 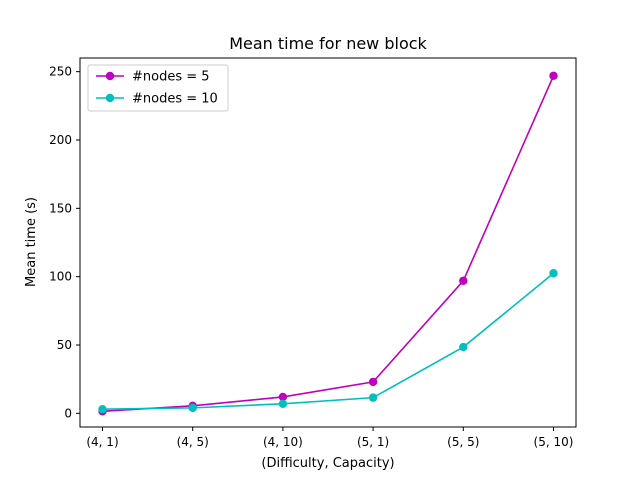 I want to click on x-axis: (4, 1) (4, 5) (4, 10) (5, 1) (5, 5) (5, 10), so click(x=329, y=438).